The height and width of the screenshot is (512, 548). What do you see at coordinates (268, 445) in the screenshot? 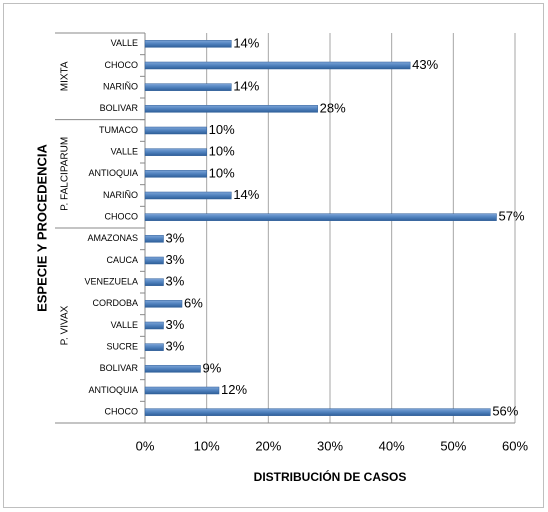
I see `x-tick-label: 20%` at bounding box center [268, 445].